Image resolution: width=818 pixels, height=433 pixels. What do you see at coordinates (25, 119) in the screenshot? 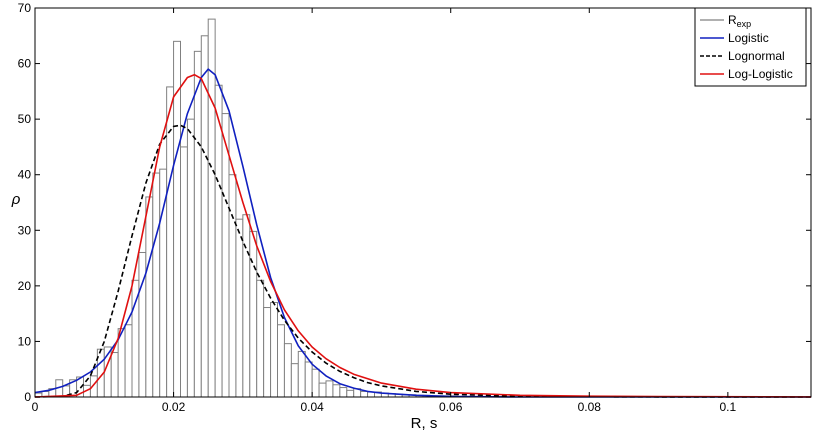
I see `y-tick-label: 50` at bounding box center [25, 119].